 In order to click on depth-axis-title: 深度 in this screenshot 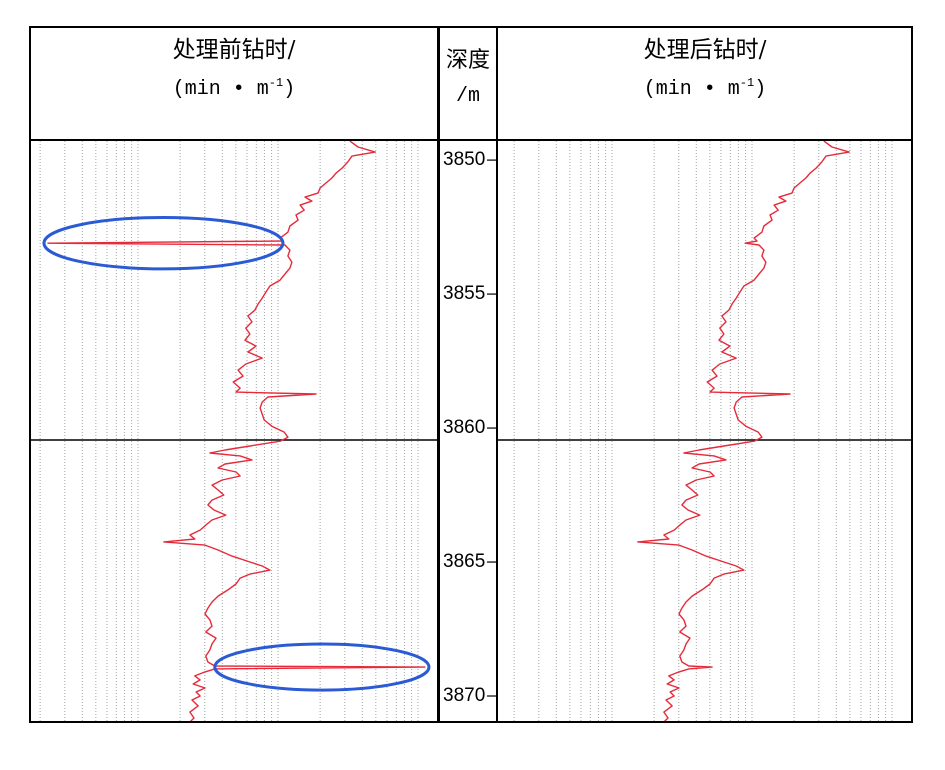, I will do `click(467, 60)`.